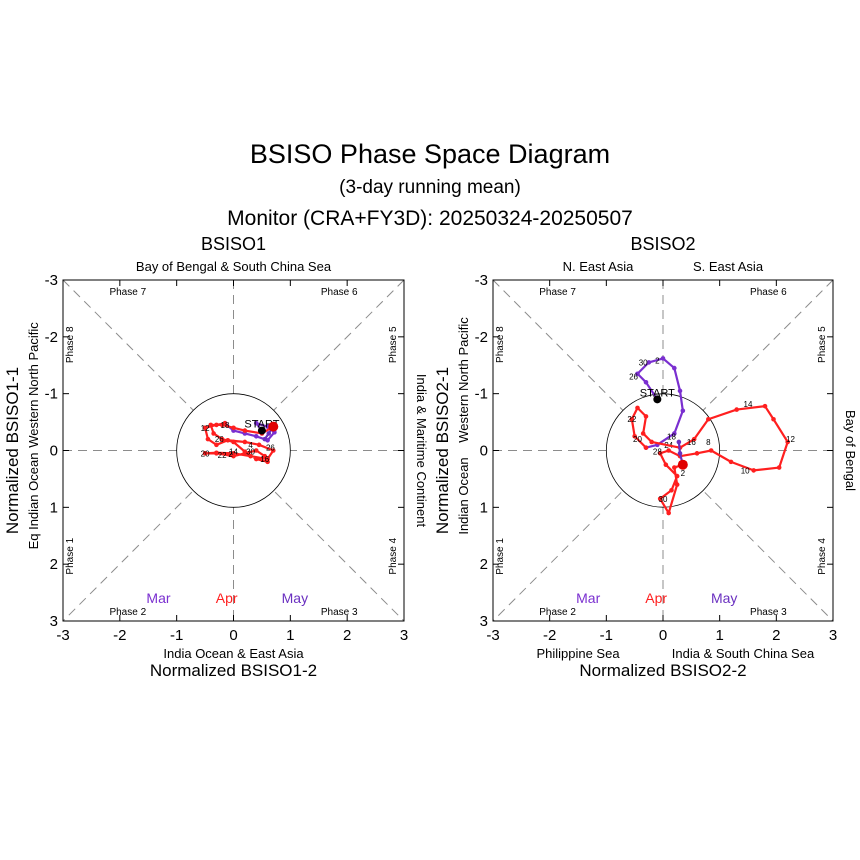  I want to click on y-tick-label: 0, so click(54, 451).